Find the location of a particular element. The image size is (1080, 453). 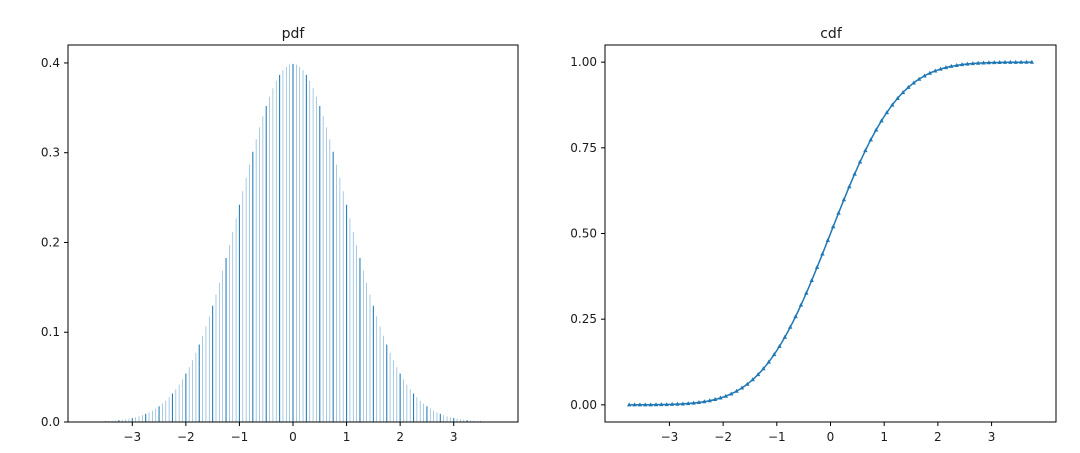

cdf-x-tick-label: 0 is located at coordinates (831, 437).